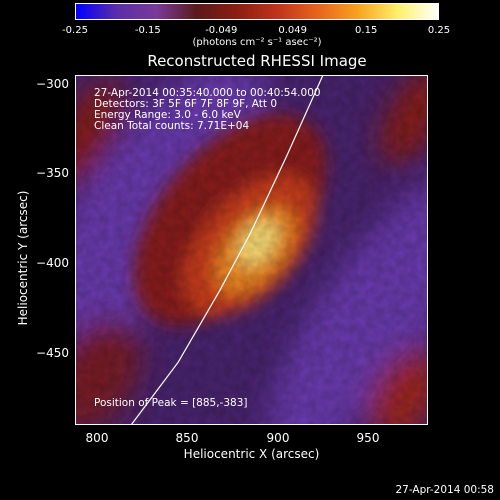 The image size is (500, 500). I want to click on colorbar-tick: -0.049, so click(221, 30).